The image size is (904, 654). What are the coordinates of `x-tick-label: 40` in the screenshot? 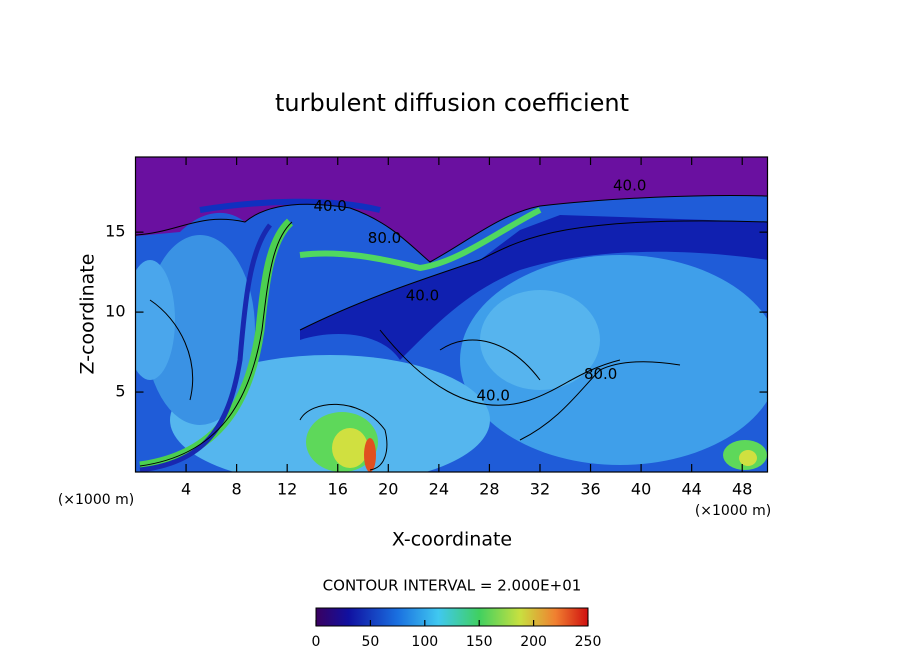 It's located at (641, 489).